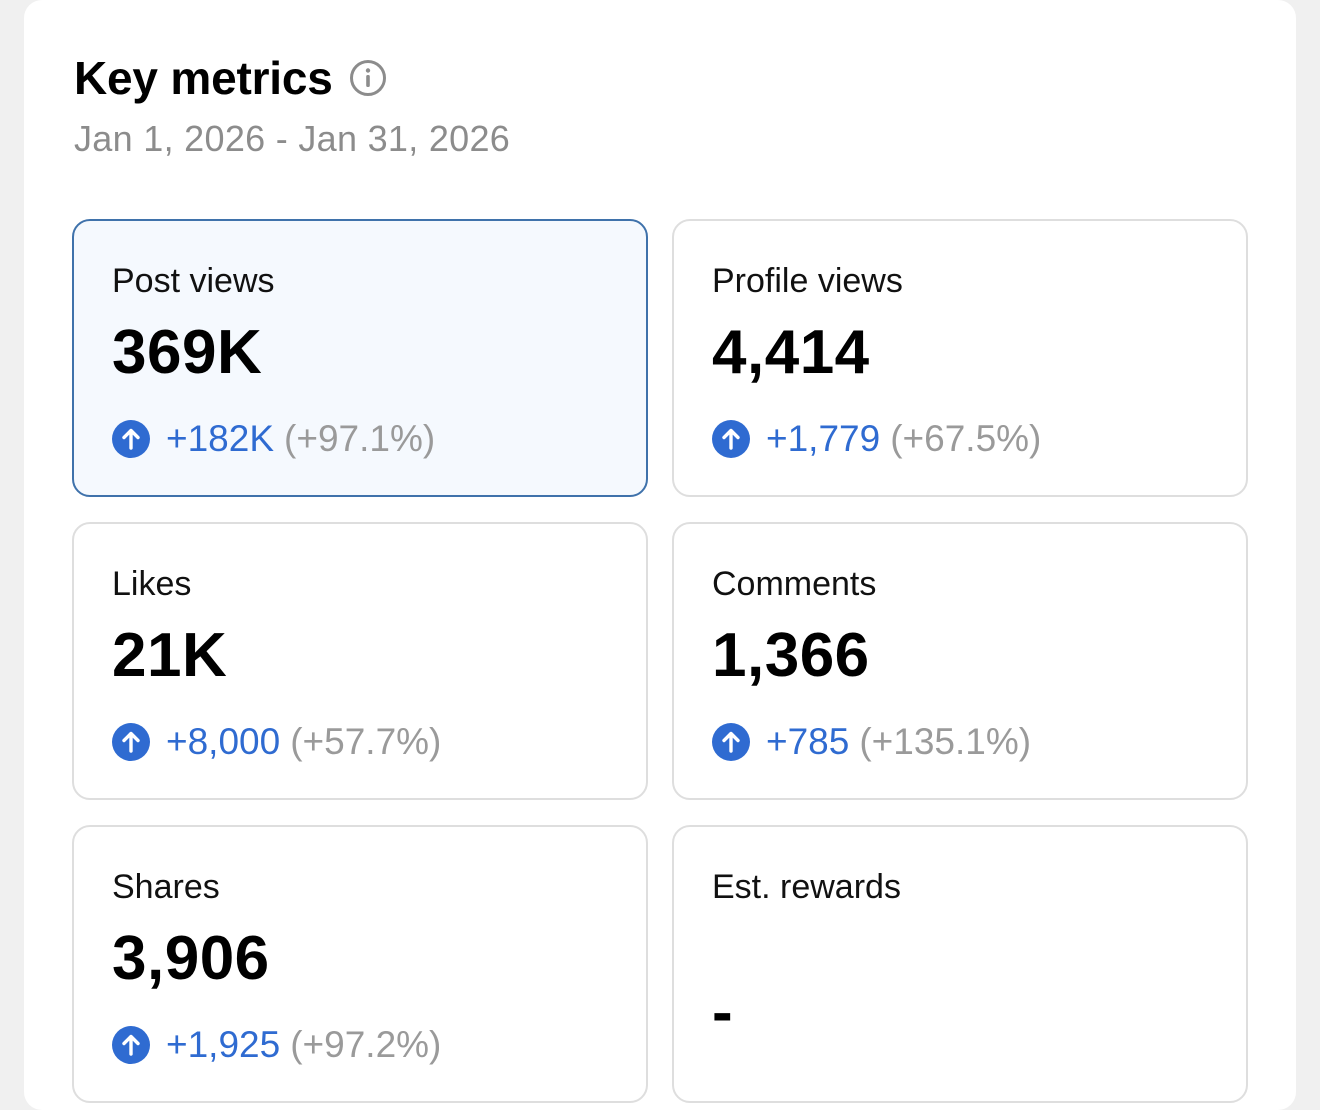  Describe the element at coordinates (960, 358) in the screenshot. I see `metric-card-profile-views: Profile views 4,414 +1,779 (+67.5%)` at that location.